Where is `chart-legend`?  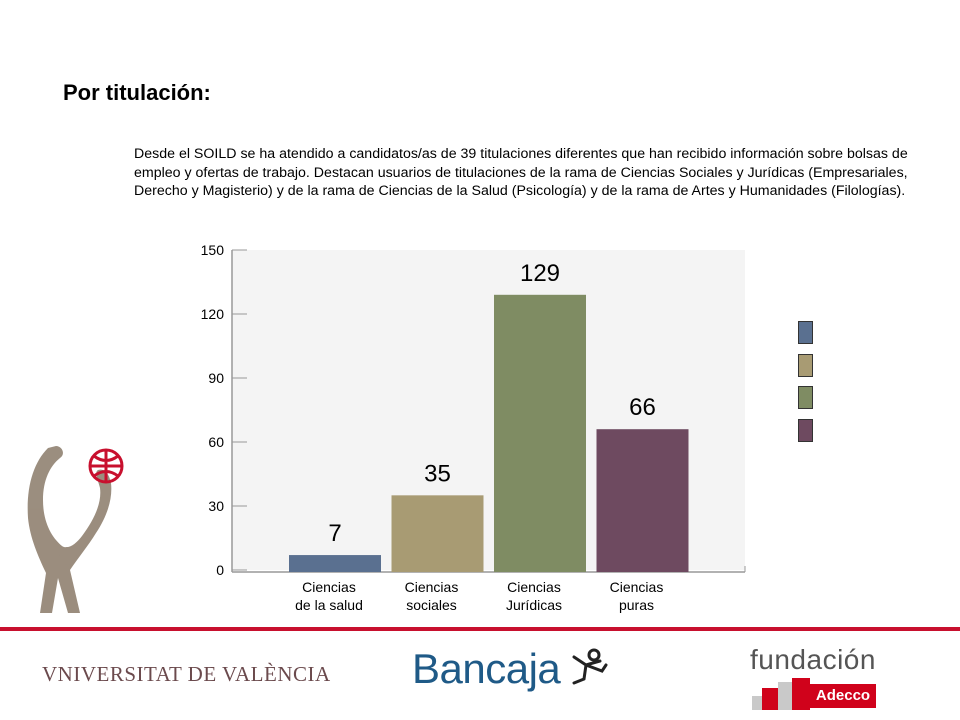 chart-legend is located at coordinates (805, 386).